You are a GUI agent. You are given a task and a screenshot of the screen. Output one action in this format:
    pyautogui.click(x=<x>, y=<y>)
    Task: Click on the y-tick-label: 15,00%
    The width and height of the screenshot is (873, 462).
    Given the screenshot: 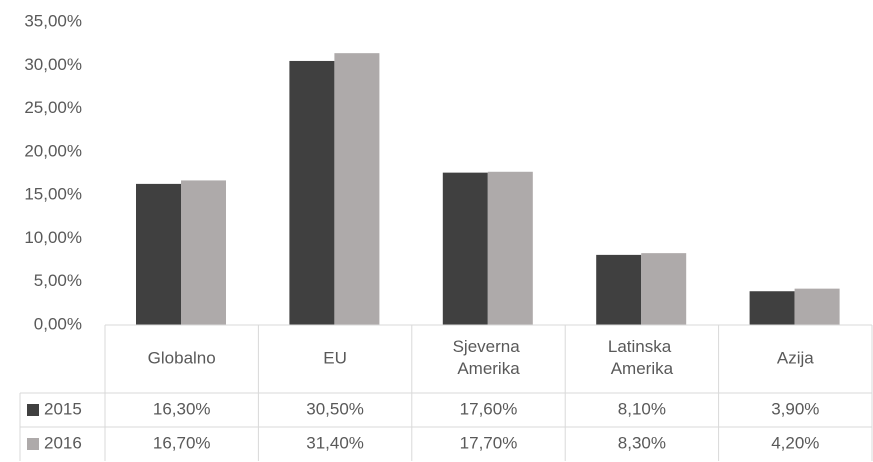 What is the action you would take?
    pyautogui.click(x=53, y=194)
    